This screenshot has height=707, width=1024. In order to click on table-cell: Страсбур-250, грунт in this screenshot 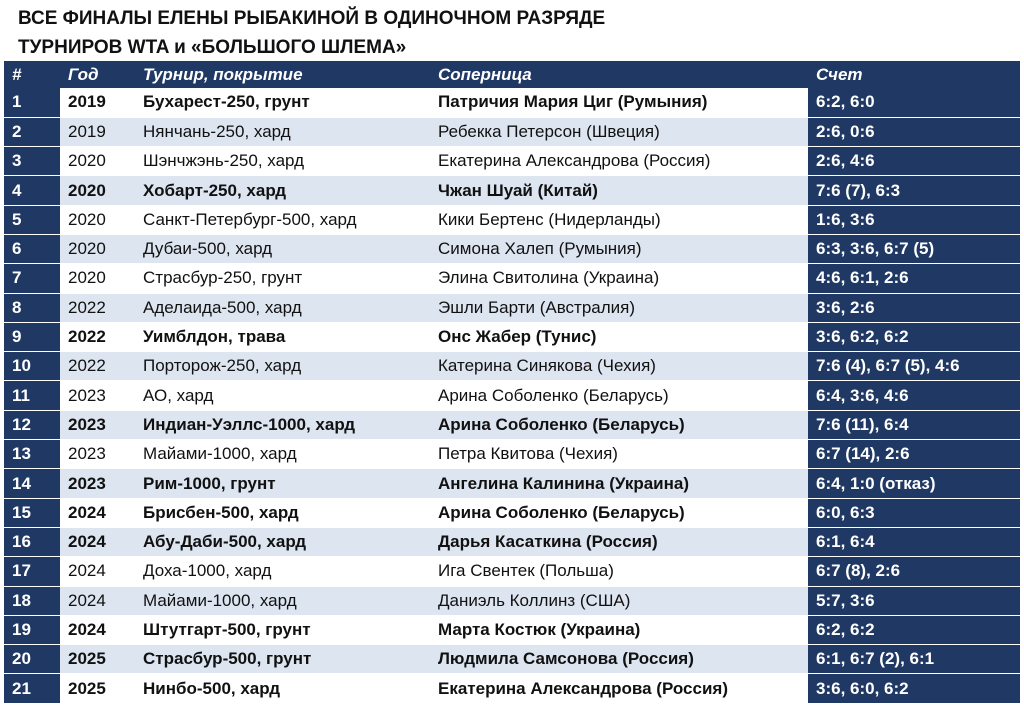, I will do `click(282, 278)`.